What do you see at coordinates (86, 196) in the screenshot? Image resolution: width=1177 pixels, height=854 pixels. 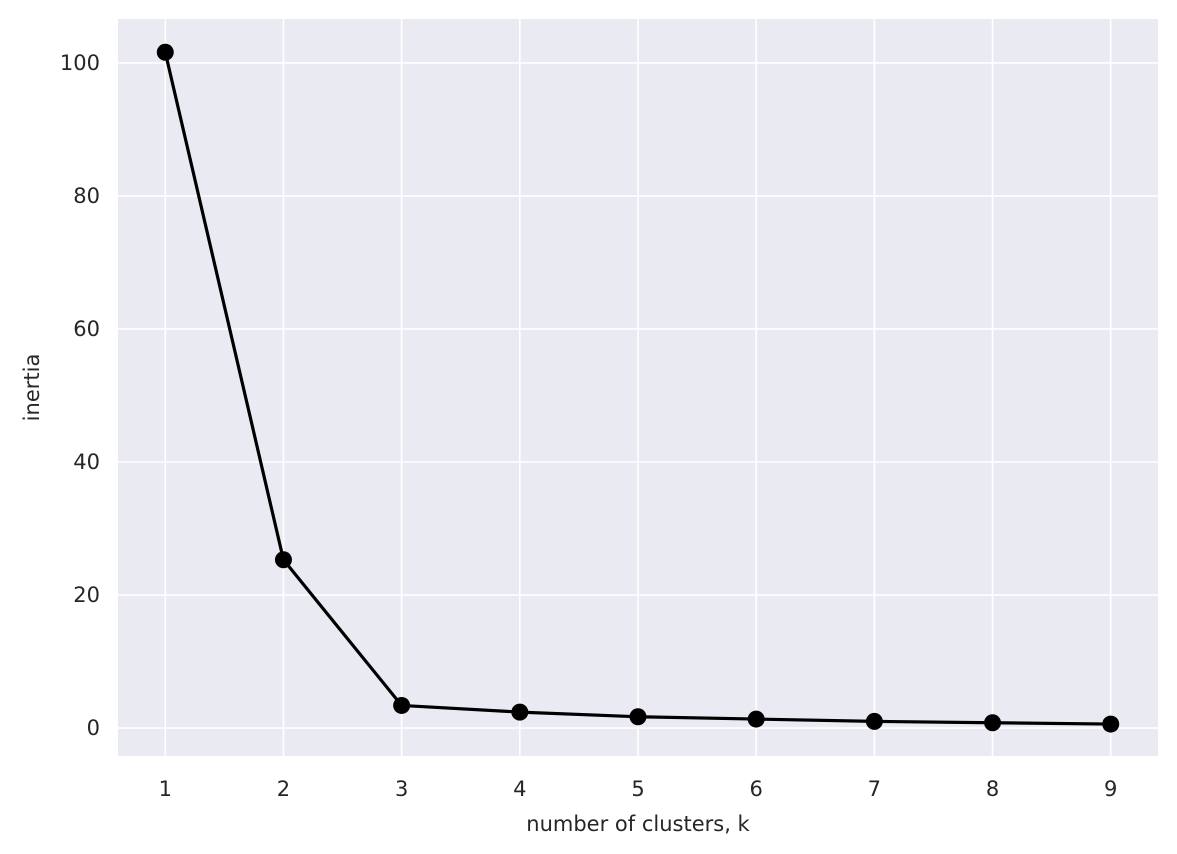 I see `y-tick-label: 80` at bounding box center [86, 196].